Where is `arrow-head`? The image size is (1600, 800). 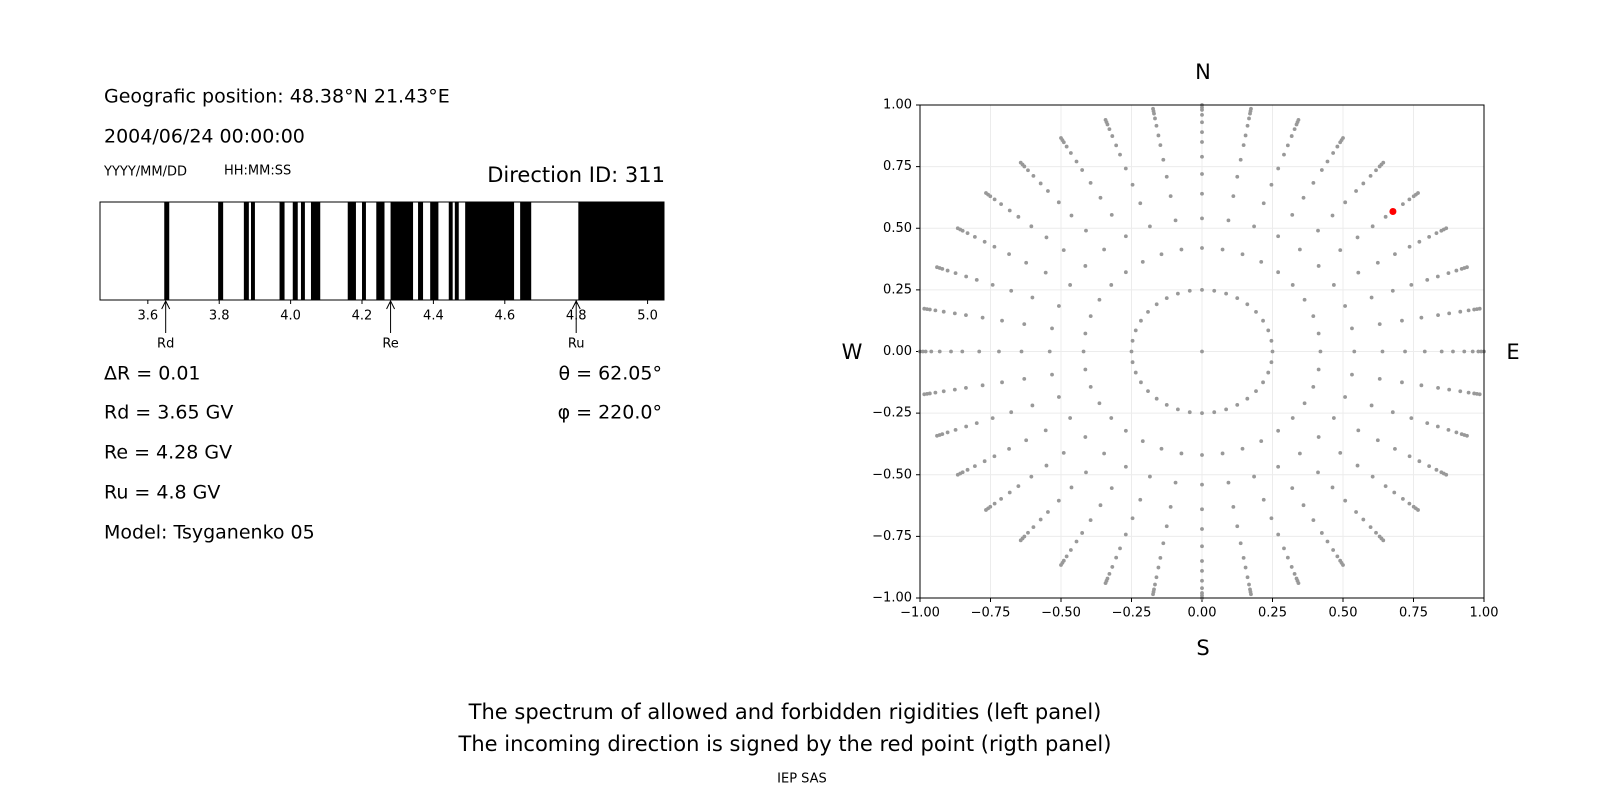 arrow-head is located at coordinates (166, 304).